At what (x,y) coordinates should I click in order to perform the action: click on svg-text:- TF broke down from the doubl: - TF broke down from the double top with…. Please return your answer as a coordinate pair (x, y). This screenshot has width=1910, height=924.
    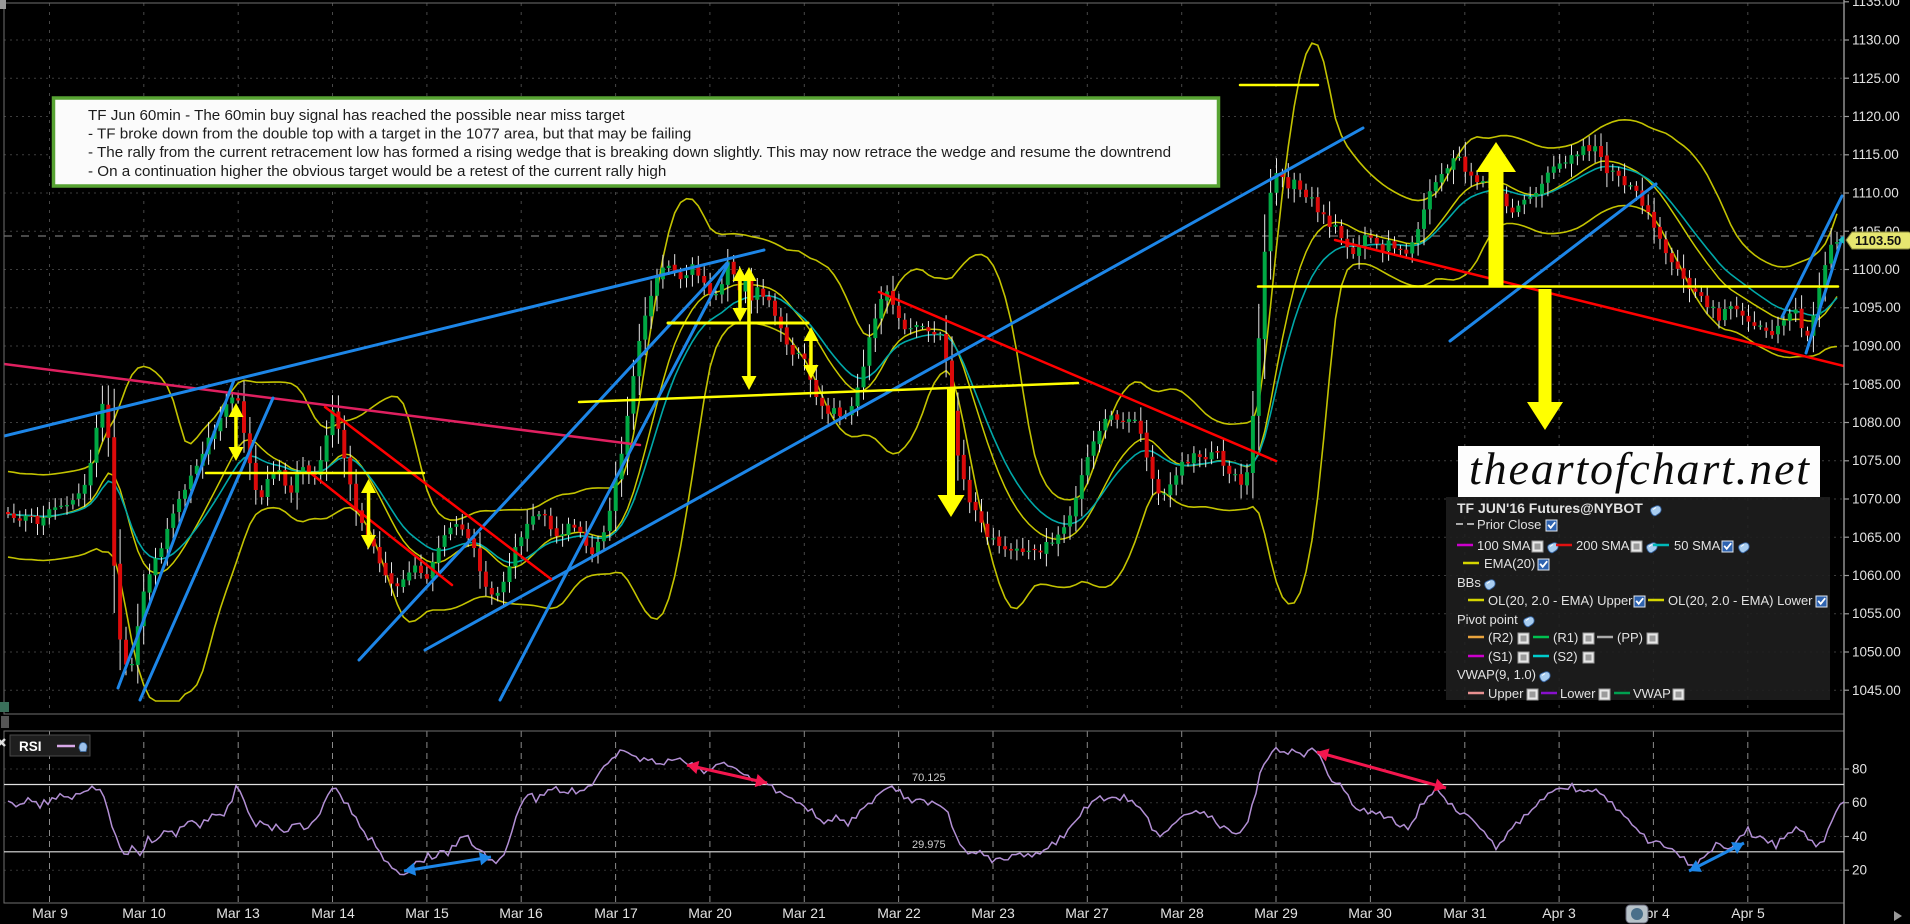
    Looking at the image, I should click on (389, 134).